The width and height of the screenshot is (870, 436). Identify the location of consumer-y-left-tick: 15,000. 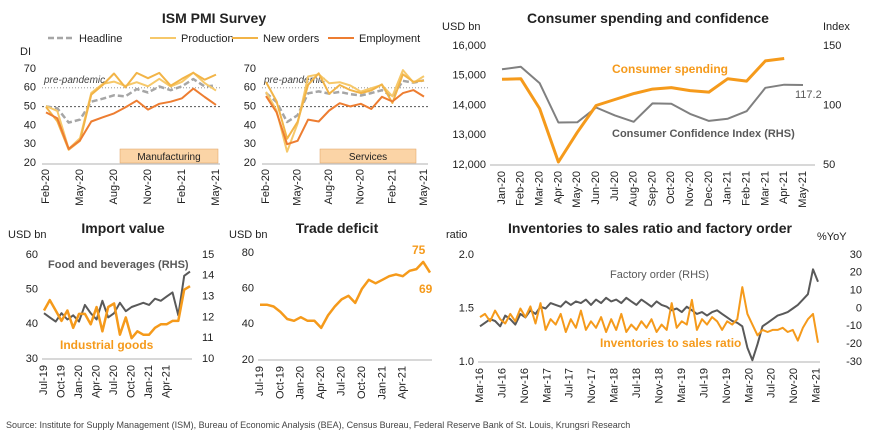
(469, 76).